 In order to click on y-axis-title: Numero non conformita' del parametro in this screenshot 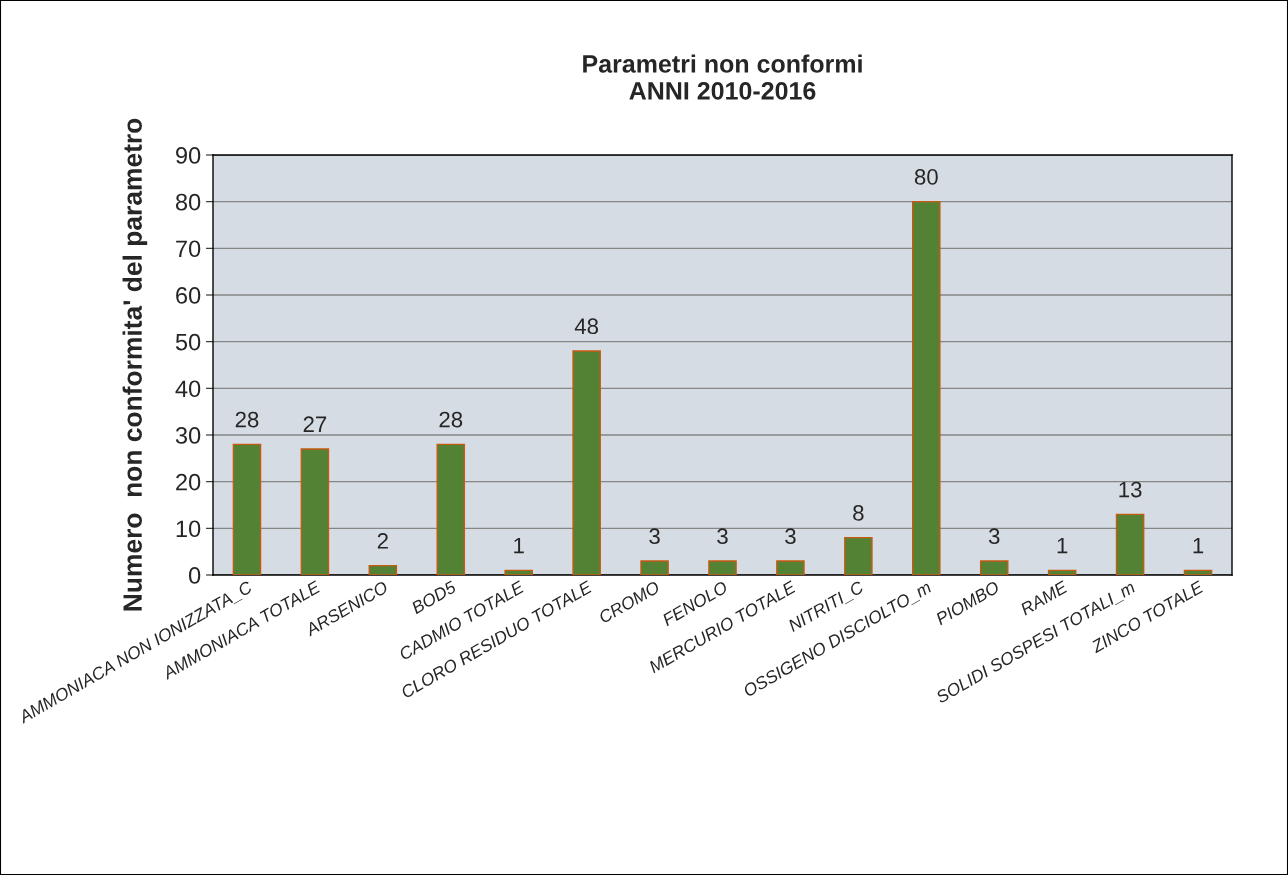, I will do `click(135, 364)`.